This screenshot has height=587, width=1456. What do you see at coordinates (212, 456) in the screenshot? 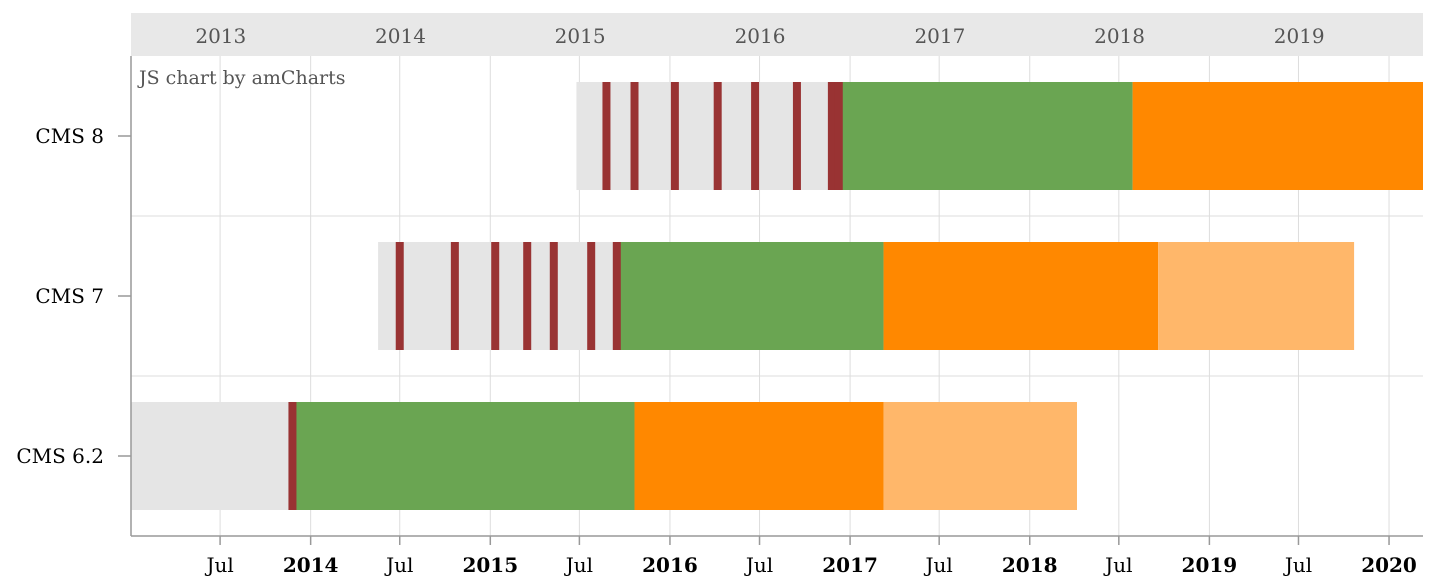
I see `bar-segment-pre-release` at bounding box center [212, 456].